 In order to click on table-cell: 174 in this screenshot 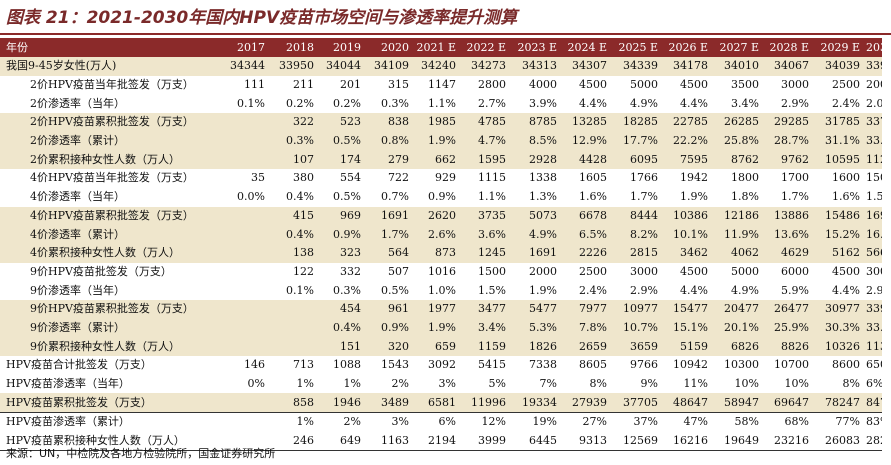, I will do `click(340, 160)`.